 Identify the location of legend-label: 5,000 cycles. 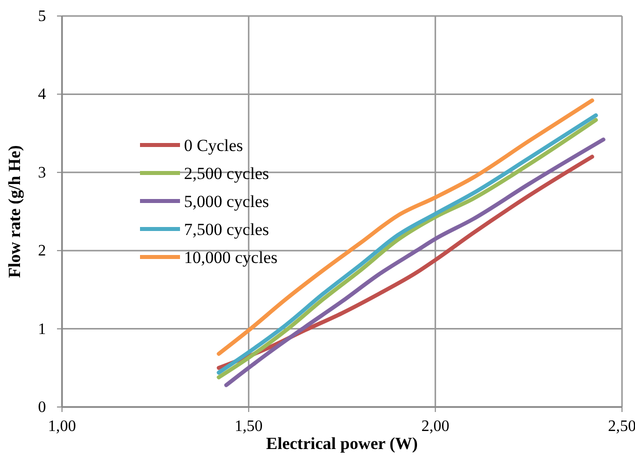
(226, 201).